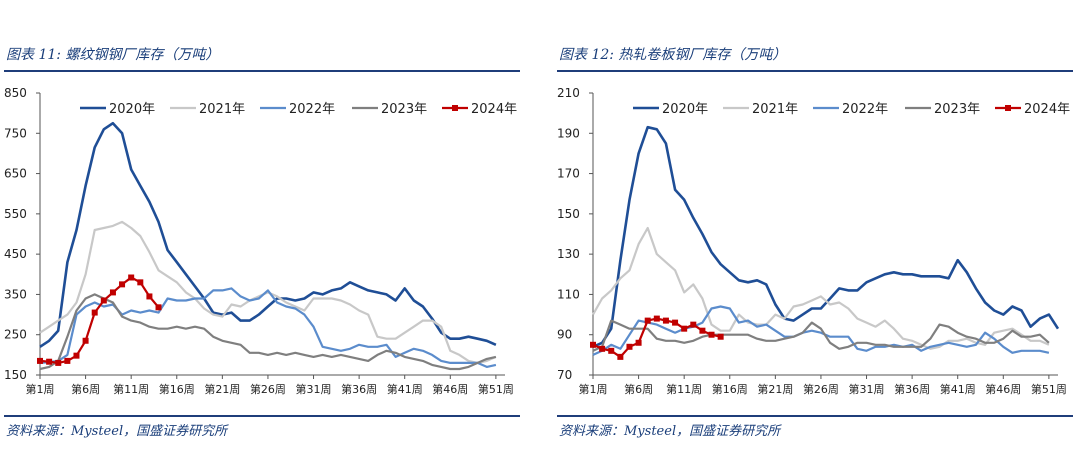 This screenshot has width=1078, height=451. Describe the element at coordinates (568, 174) in the screenshot. I see `y-tick-label: 170` at that location.